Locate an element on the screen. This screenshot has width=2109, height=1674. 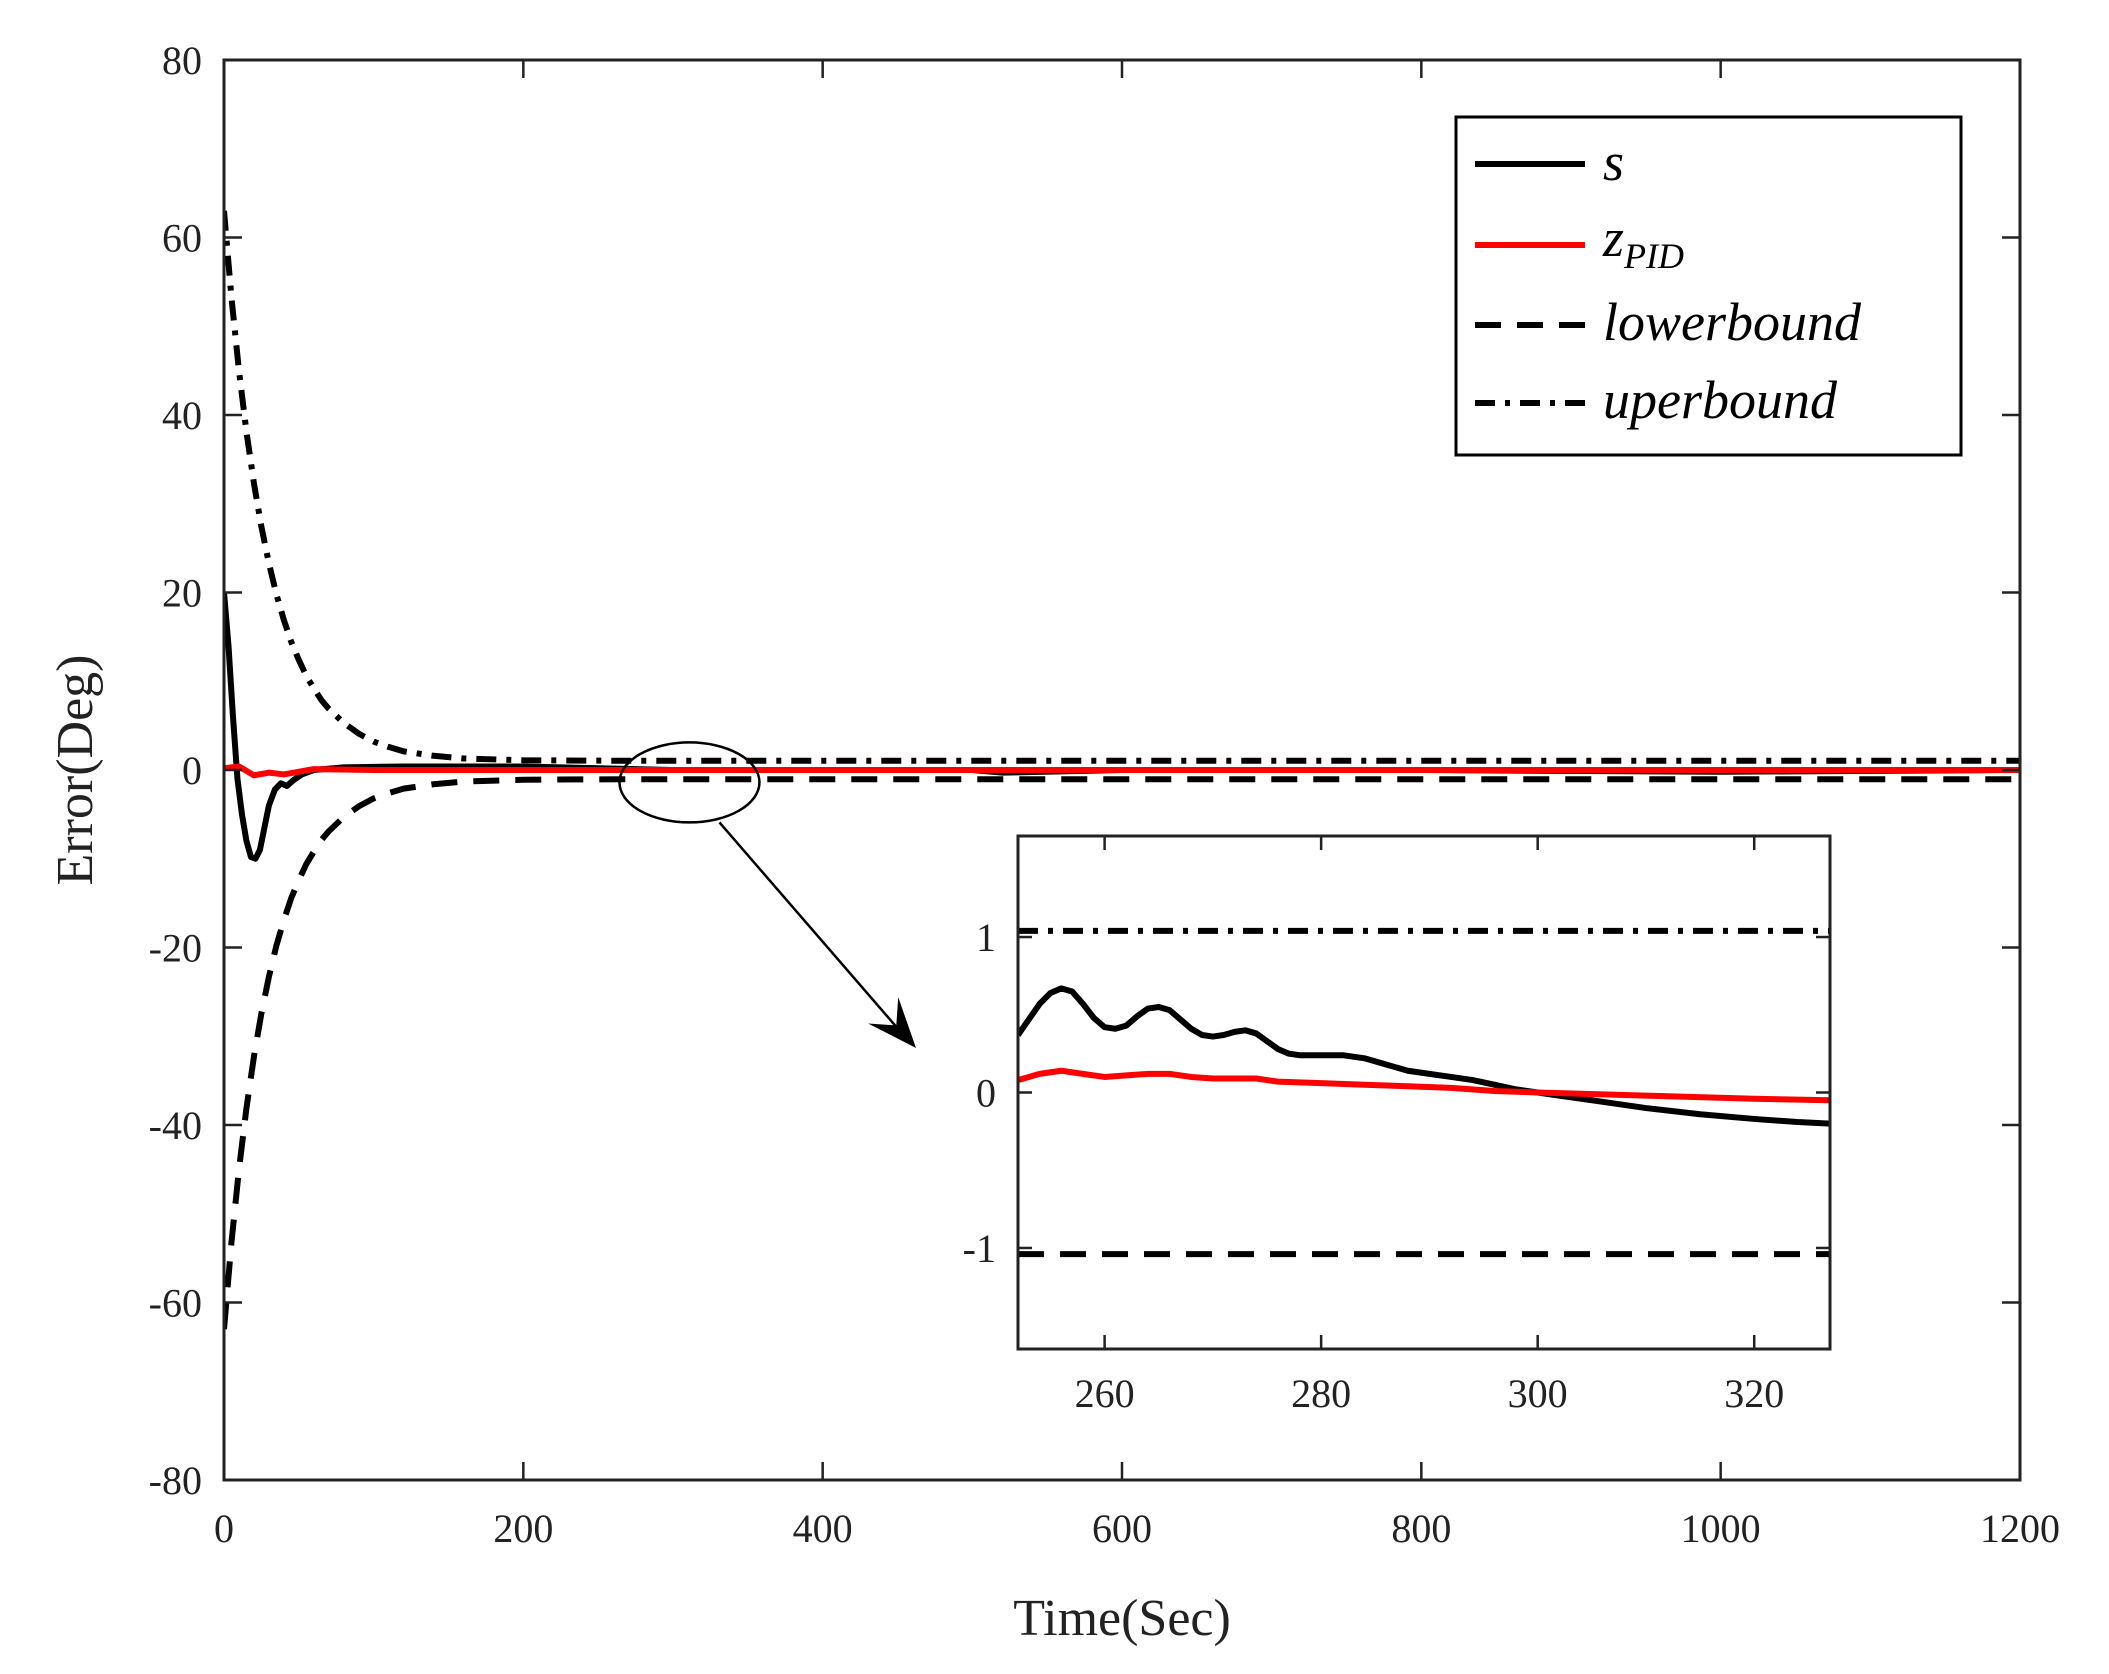
inset-plot-area is located at coordinates (1424, 1092).